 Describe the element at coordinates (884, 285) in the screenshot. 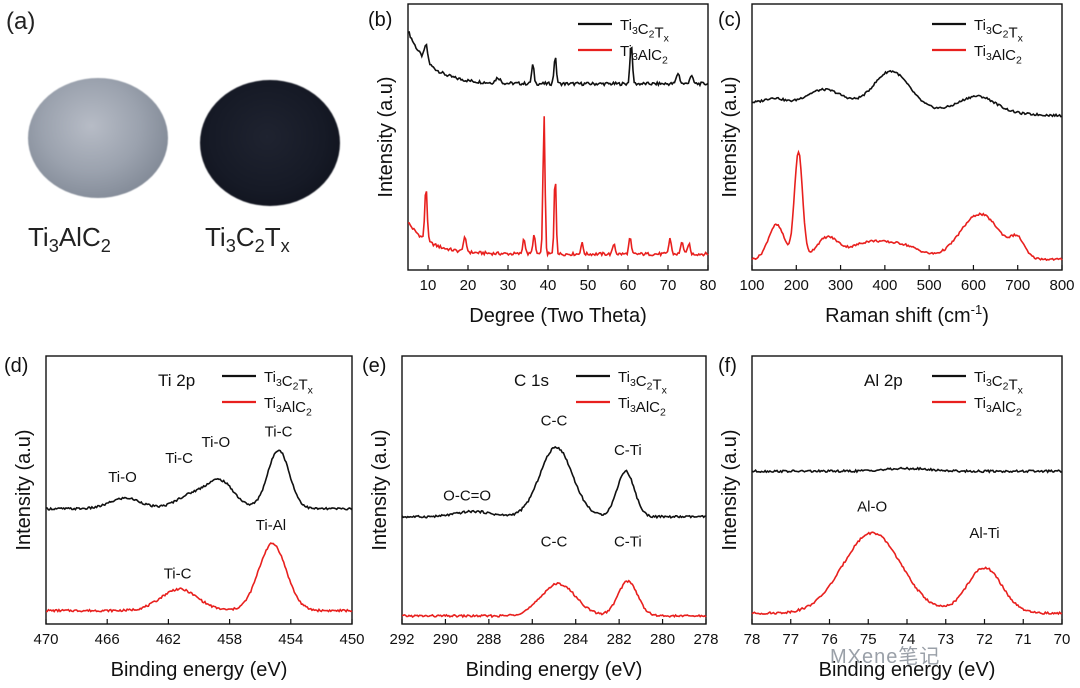

I see `x-tick-label: 400` at that location.